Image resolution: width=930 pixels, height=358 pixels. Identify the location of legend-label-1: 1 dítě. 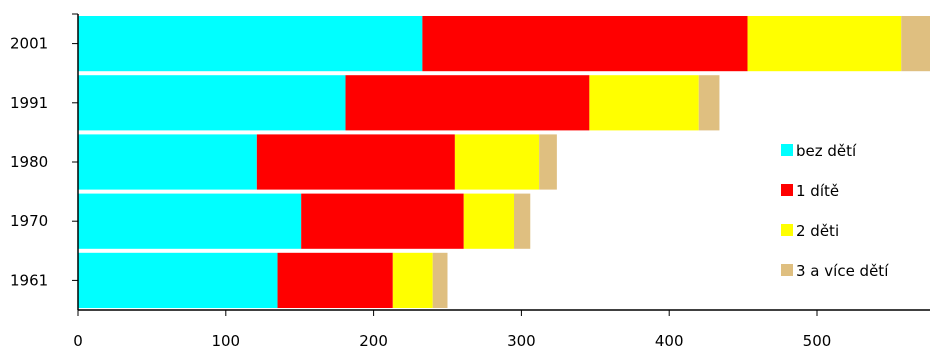
(817, 191).